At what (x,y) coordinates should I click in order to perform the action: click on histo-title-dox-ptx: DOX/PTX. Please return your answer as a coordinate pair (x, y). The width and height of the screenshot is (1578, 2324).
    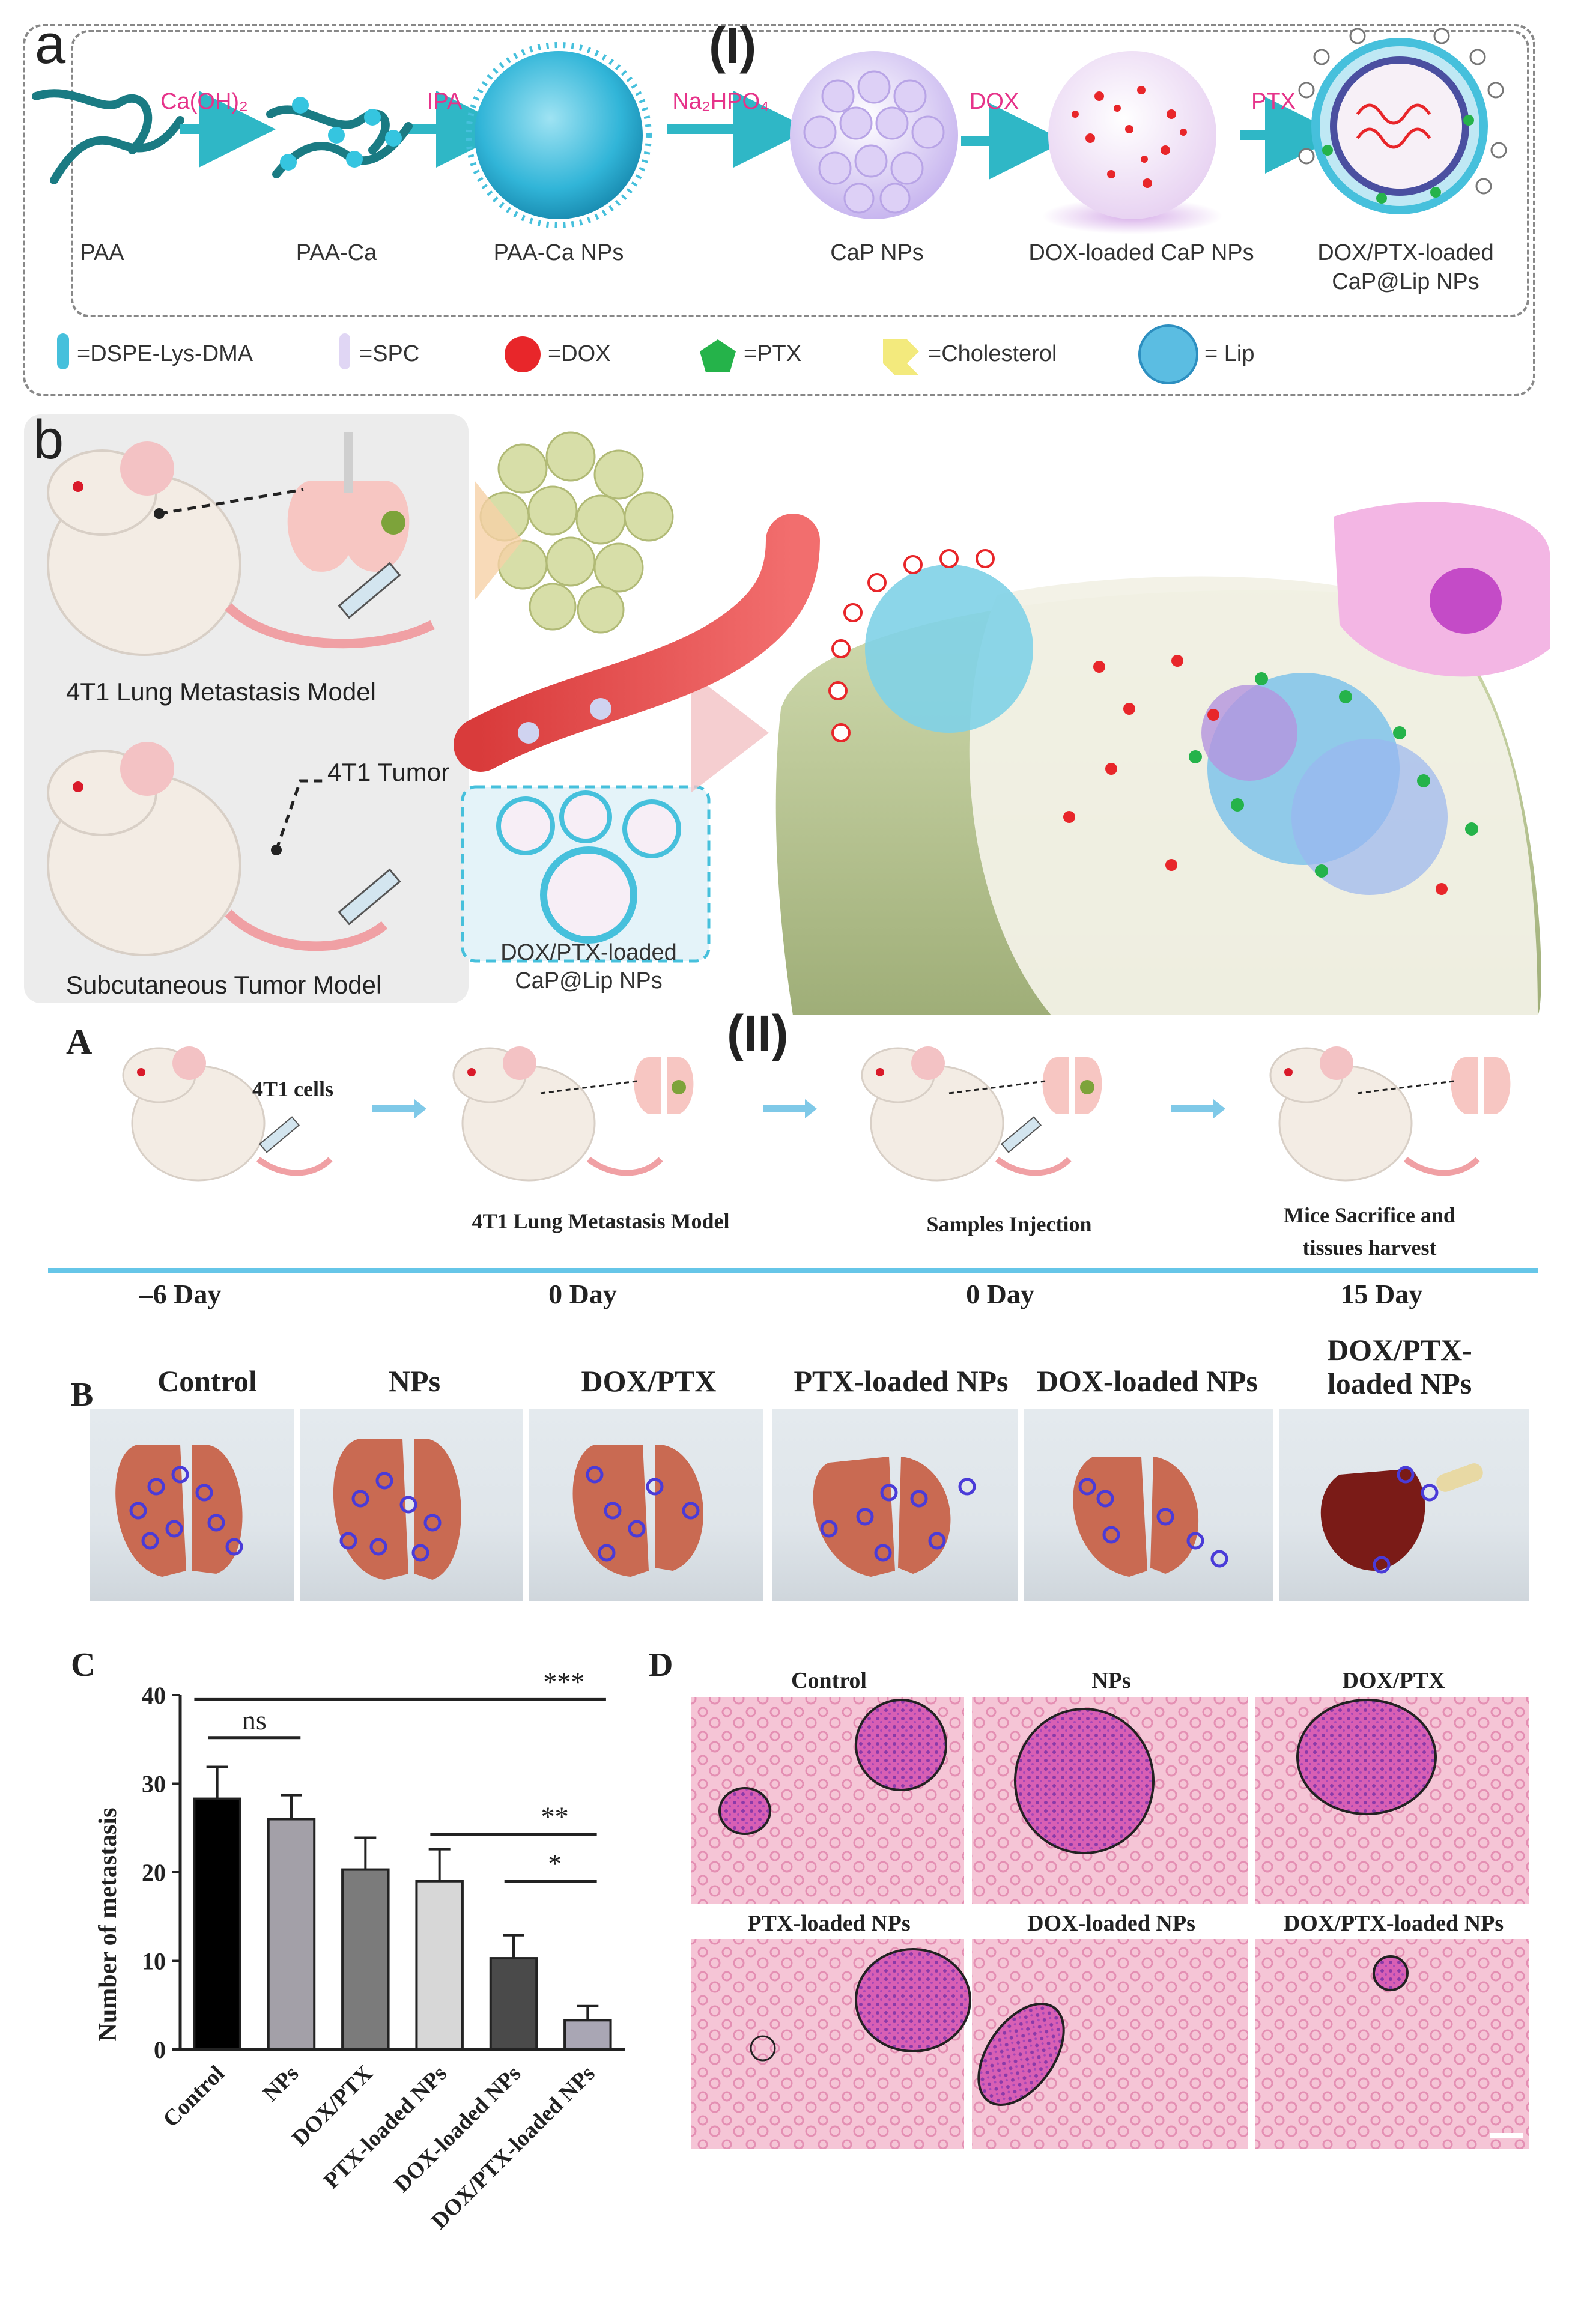
    Looking at the image, I should click on (1393, 1680).